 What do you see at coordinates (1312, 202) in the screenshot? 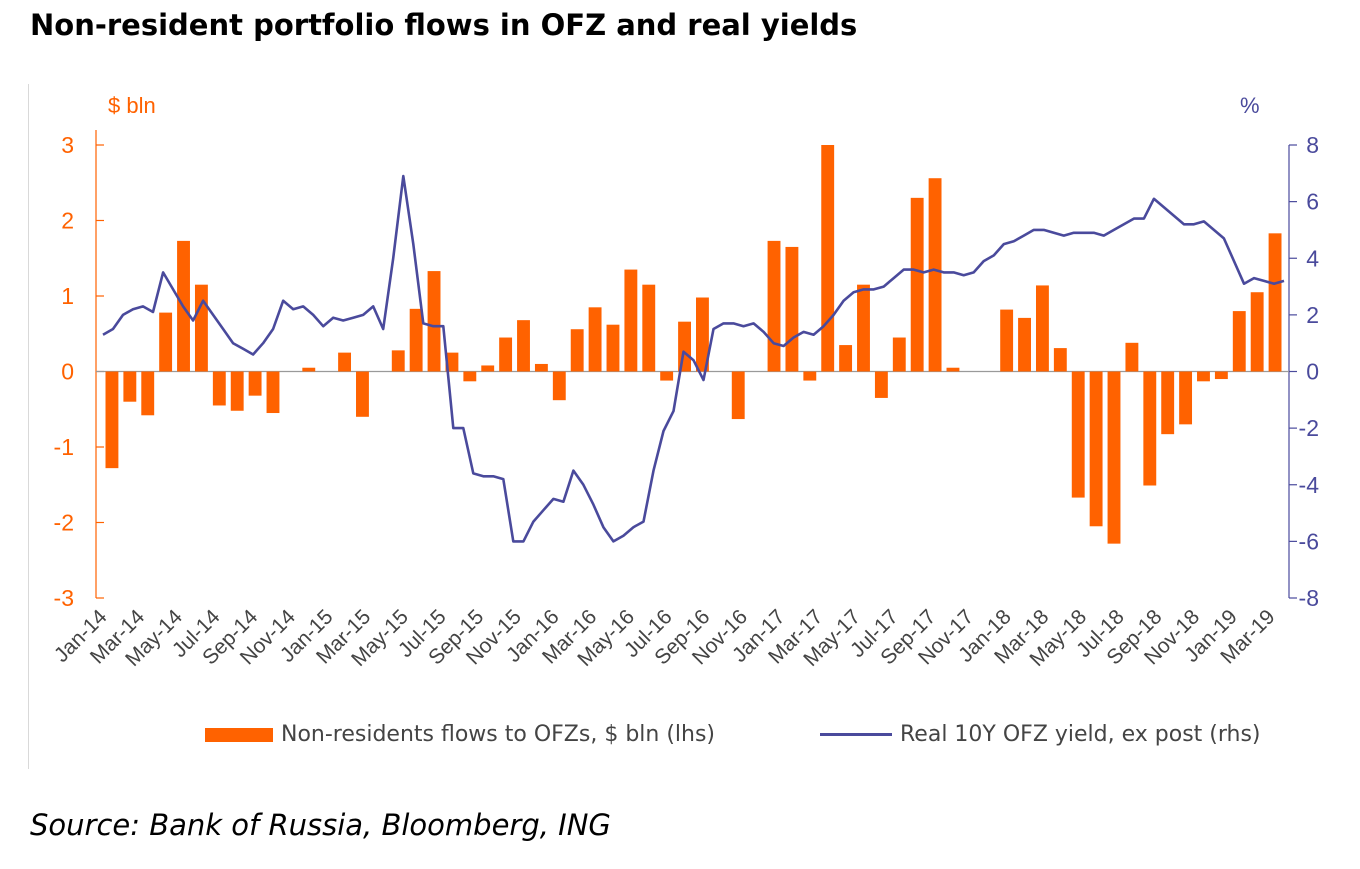
I see `right-tick-label: 6` at bounding box center [1312, 202].